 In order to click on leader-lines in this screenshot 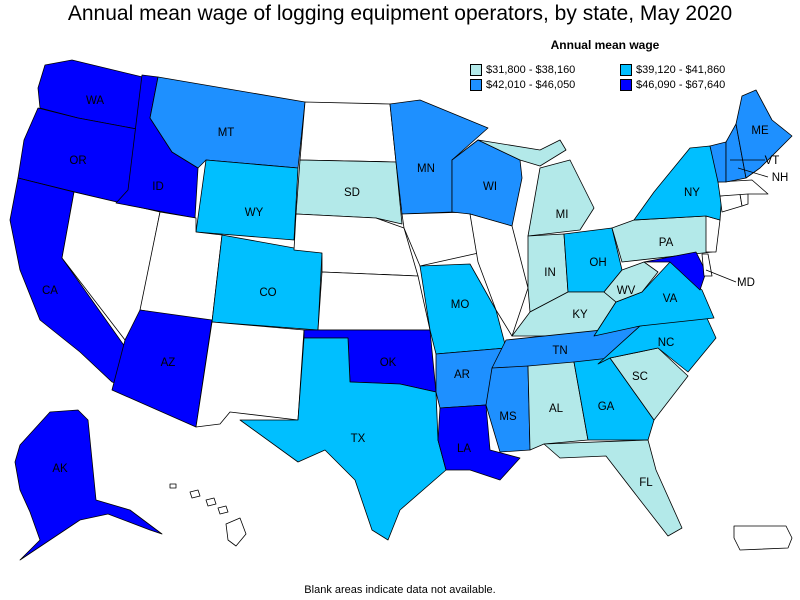, I will do `click(737, 221)`.